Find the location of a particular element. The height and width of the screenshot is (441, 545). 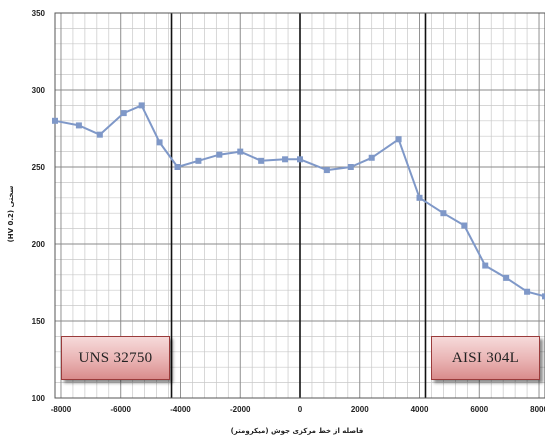

y-tick-label: 200 is located at coordinates (39, 244).